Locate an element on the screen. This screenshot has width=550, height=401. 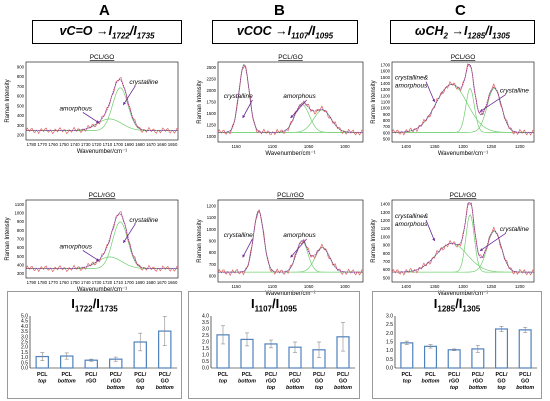
spectrum-title: PCL/rGO is located at coordinates (102, 195).